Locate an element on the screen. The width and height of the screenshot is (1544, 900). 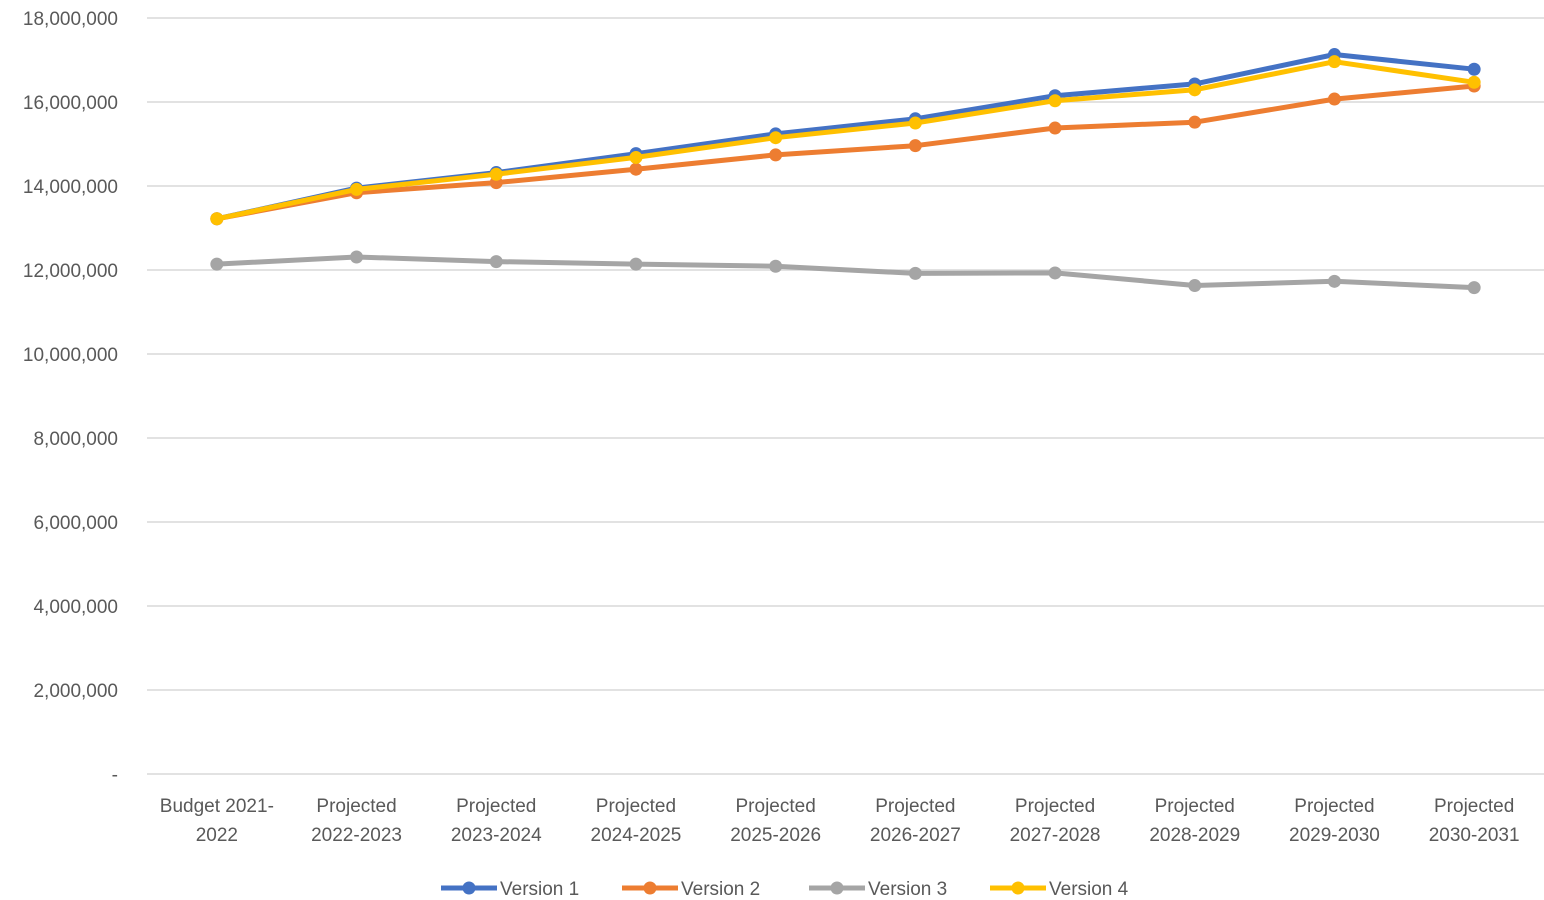
legend-item: Version 2 is located at coordinates (691, 889).